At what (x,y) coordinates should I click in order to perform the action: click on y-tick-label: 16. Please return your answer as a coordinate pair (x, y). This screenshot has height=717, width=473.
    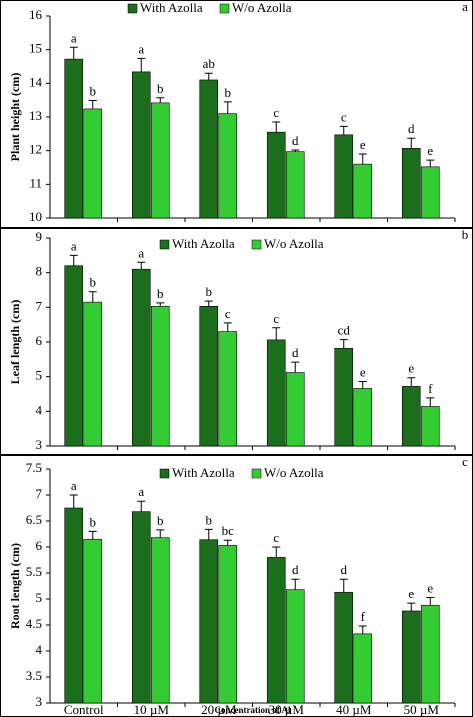
    Looking at the image, I should click on (36, 14).